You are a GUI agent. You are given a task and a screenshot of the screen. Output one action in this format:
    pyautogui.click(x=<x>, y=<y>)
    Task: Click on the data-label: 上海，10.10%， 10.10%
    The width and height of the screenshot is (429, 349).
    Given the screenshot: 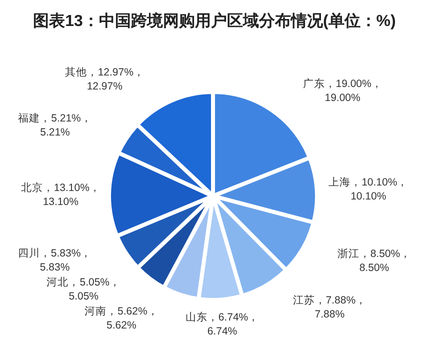 What is the action you would take?
    pyautogui.click(x=368, y=189)
    